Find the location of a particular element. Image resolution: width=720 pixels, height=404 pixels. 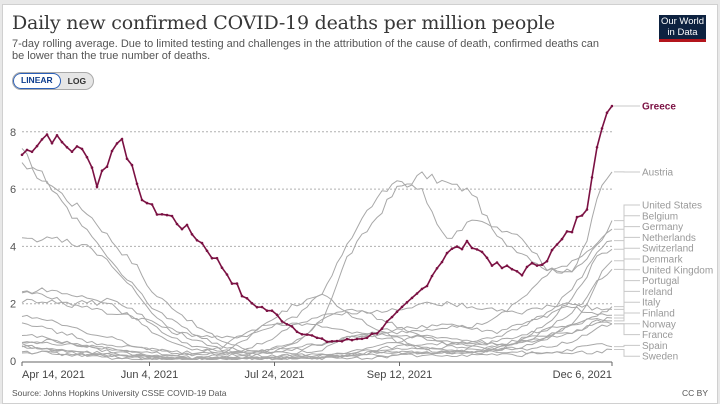

end-label-norway: Norway is located at coordinates (659, 324).